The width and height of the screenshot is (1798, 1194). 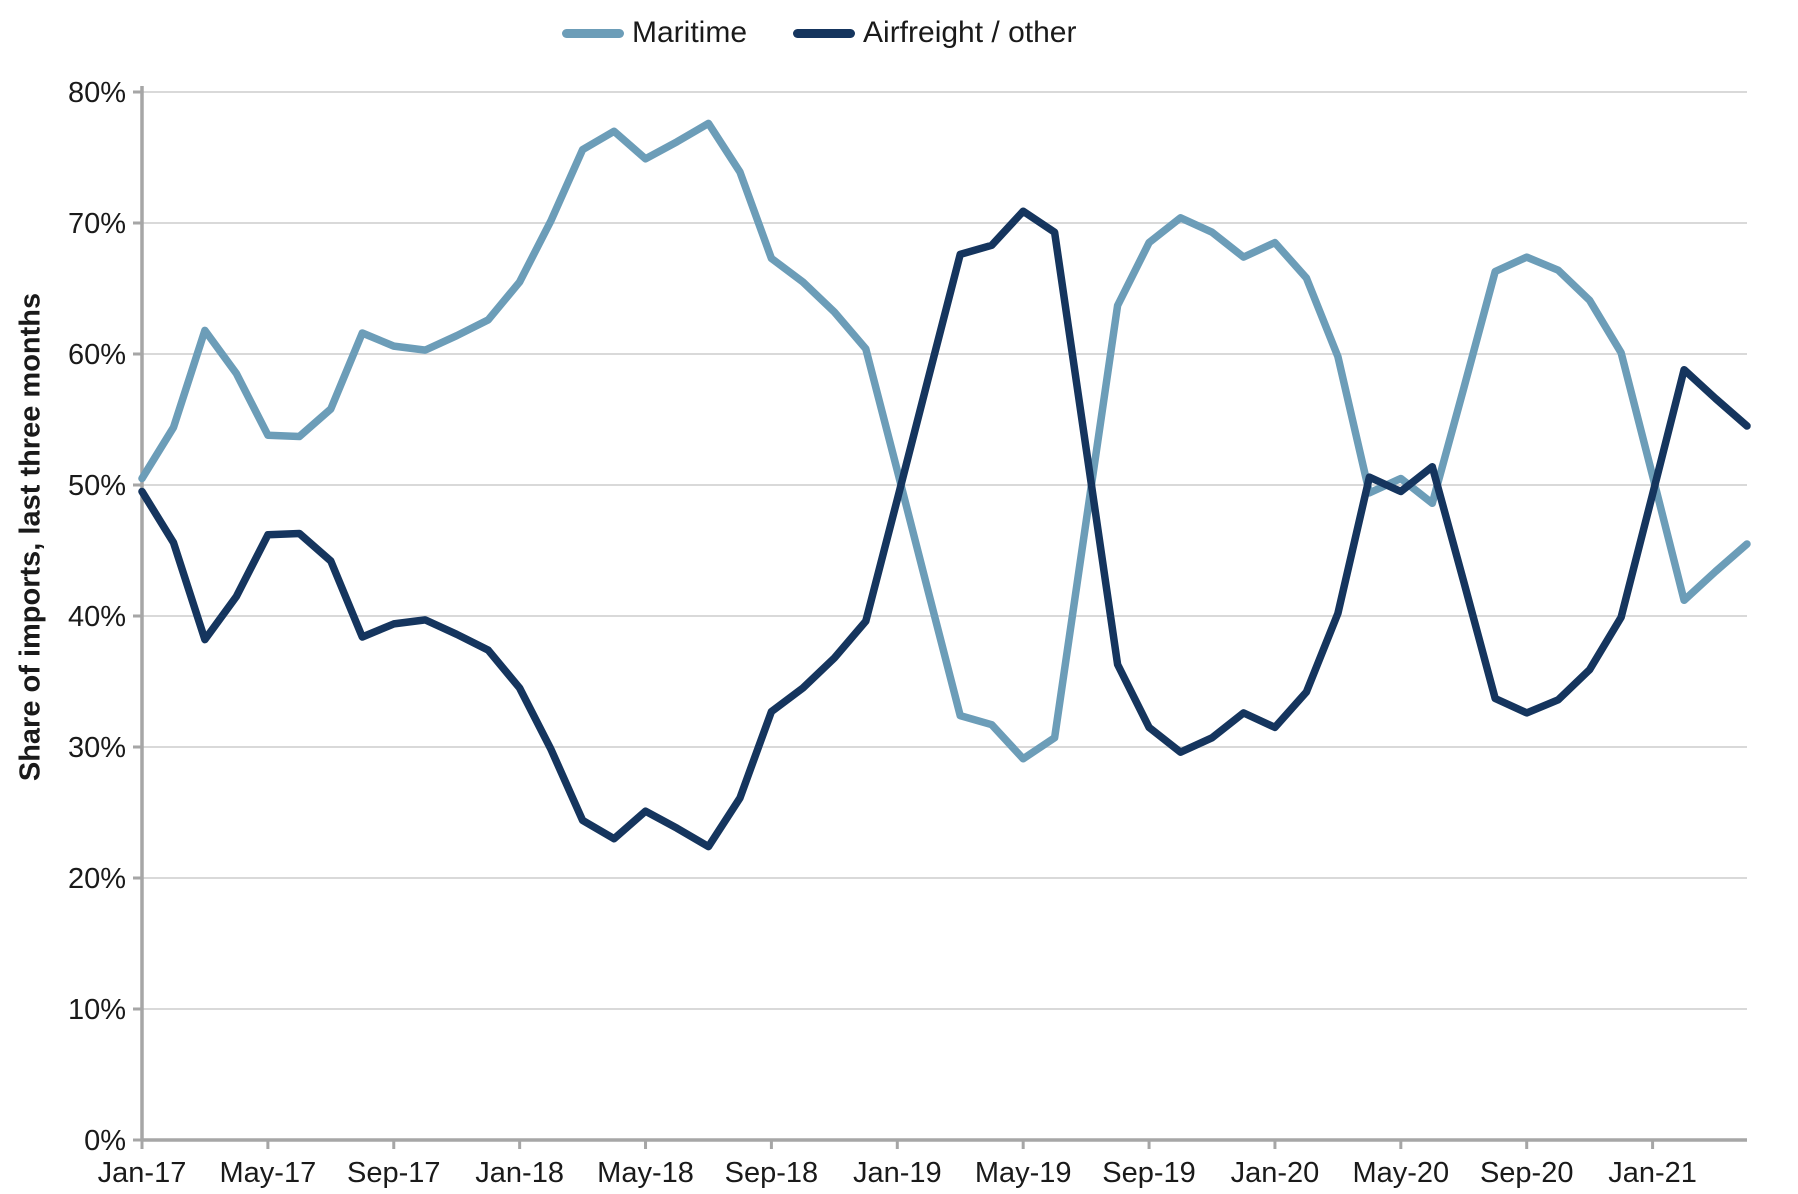 I want to click on y-tick-label: 60%, so click(x=97, y=355).